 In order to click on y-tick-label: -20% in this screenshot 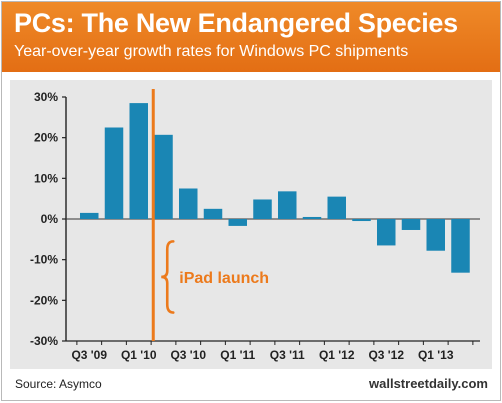, I will do `click(44, 300)`.